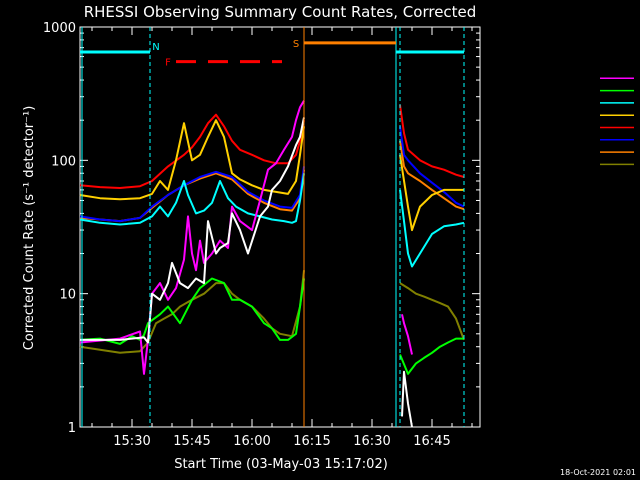  Describe the element at coordinates (131, 441) in the screenshot. I see `x-tick-label: 15:30` at that location.